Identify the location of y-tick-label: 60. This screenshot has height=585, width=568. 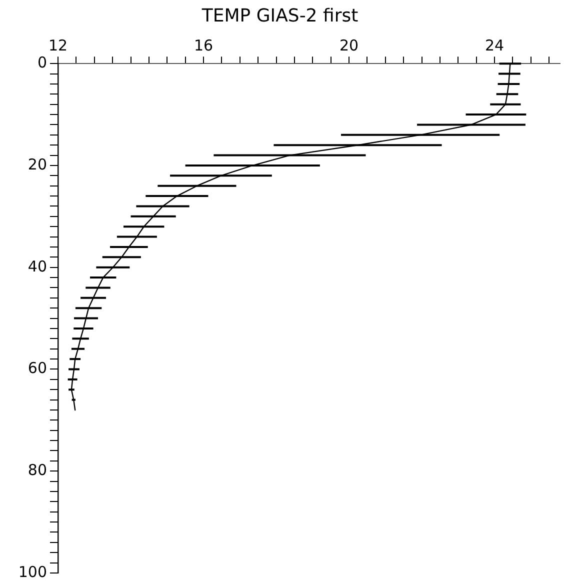
(37, 368).